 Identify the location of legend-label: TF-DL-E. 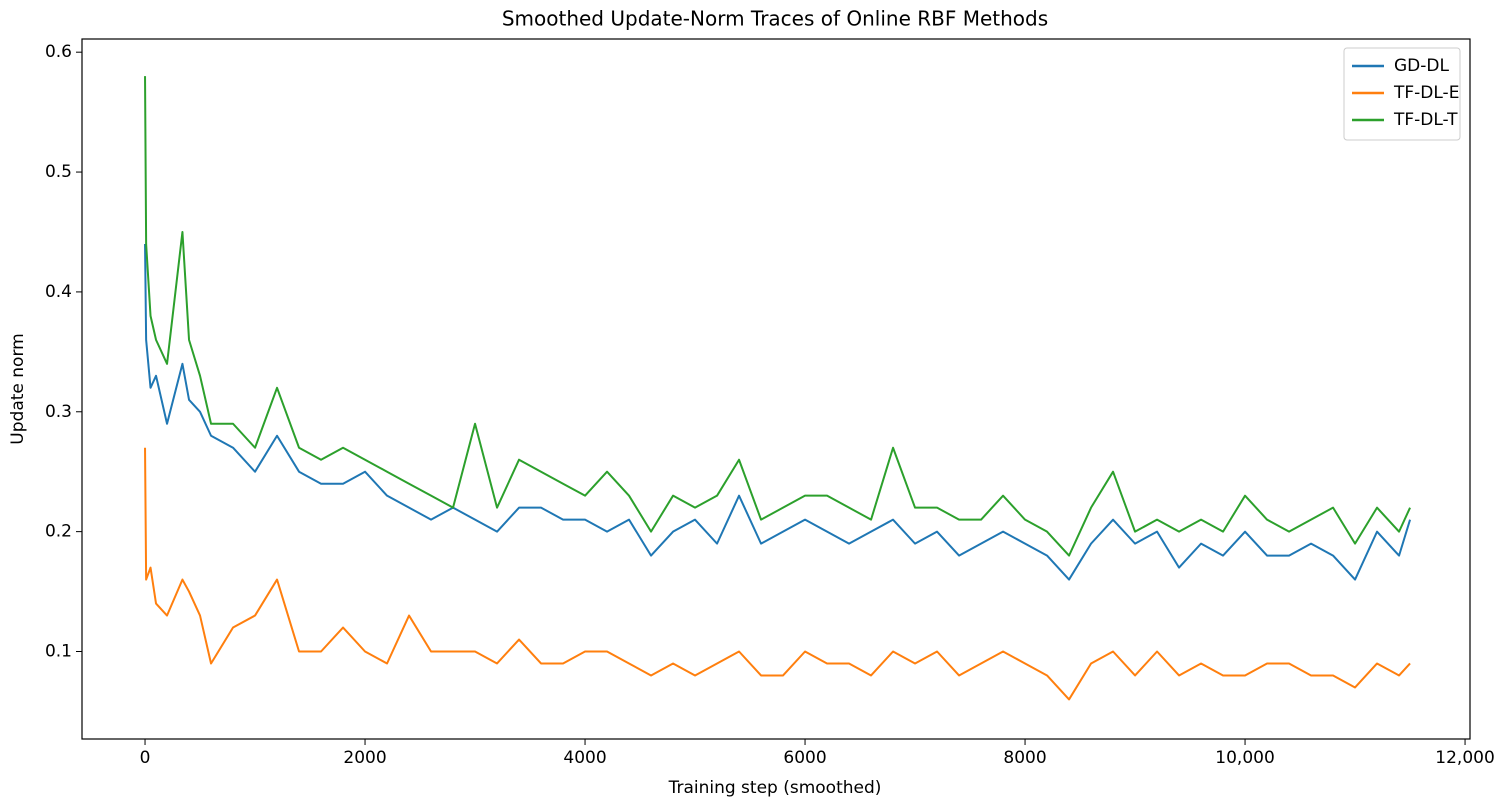
(1426, 93).